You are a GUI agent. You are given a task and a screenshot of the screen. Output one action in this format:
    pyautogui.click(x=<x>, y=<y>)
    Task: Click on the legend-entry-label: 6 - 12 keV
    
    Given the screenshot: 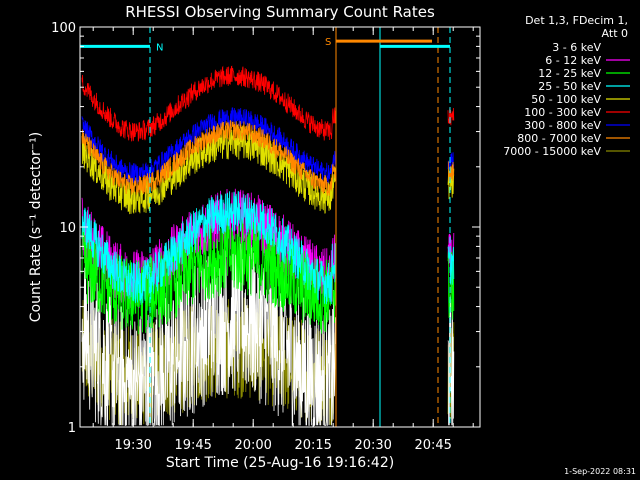 What is the action you would take?
    pyautogui.click(x=573, y=60)
    